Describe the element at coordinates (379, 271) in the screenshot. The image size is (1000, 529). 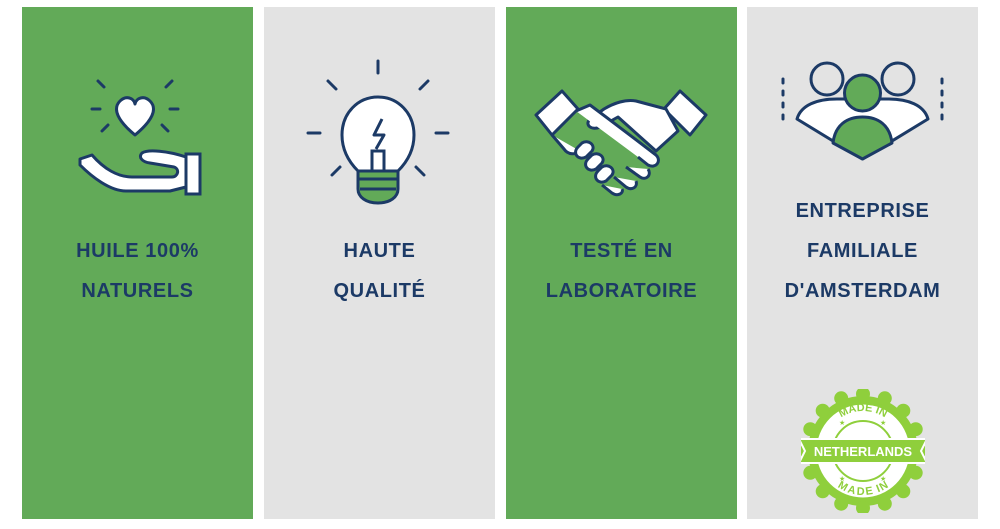
I see `feature-label: HAUTE QUALITÉ` at that location.